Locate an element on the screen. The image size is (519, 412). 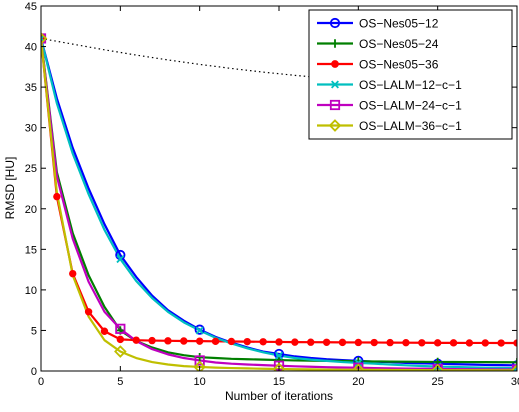
legend-label: OS−Nes05−12 is located at coordinates (399, 24).